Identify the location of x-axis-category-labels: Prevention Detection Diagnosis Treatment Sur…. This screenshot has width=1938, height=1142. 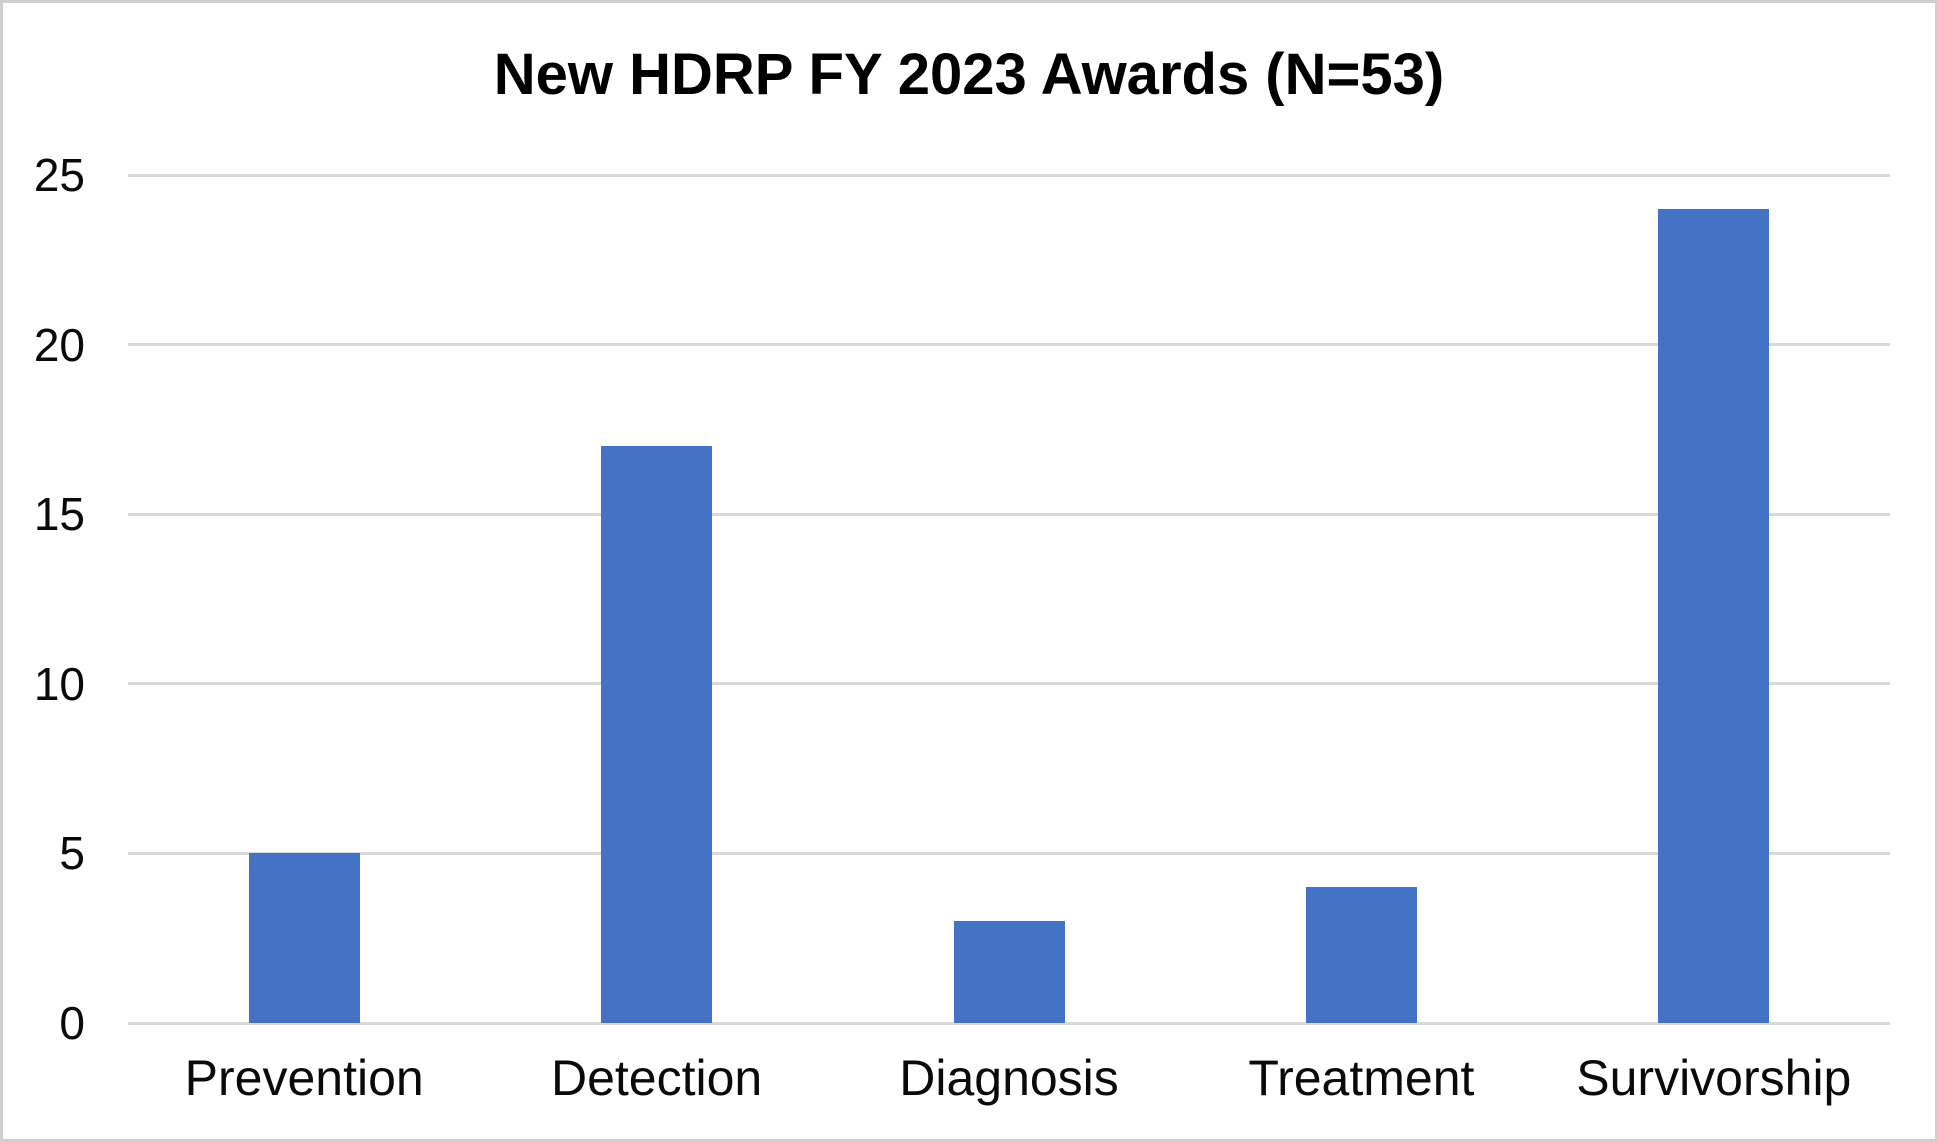
(1009, 1078).